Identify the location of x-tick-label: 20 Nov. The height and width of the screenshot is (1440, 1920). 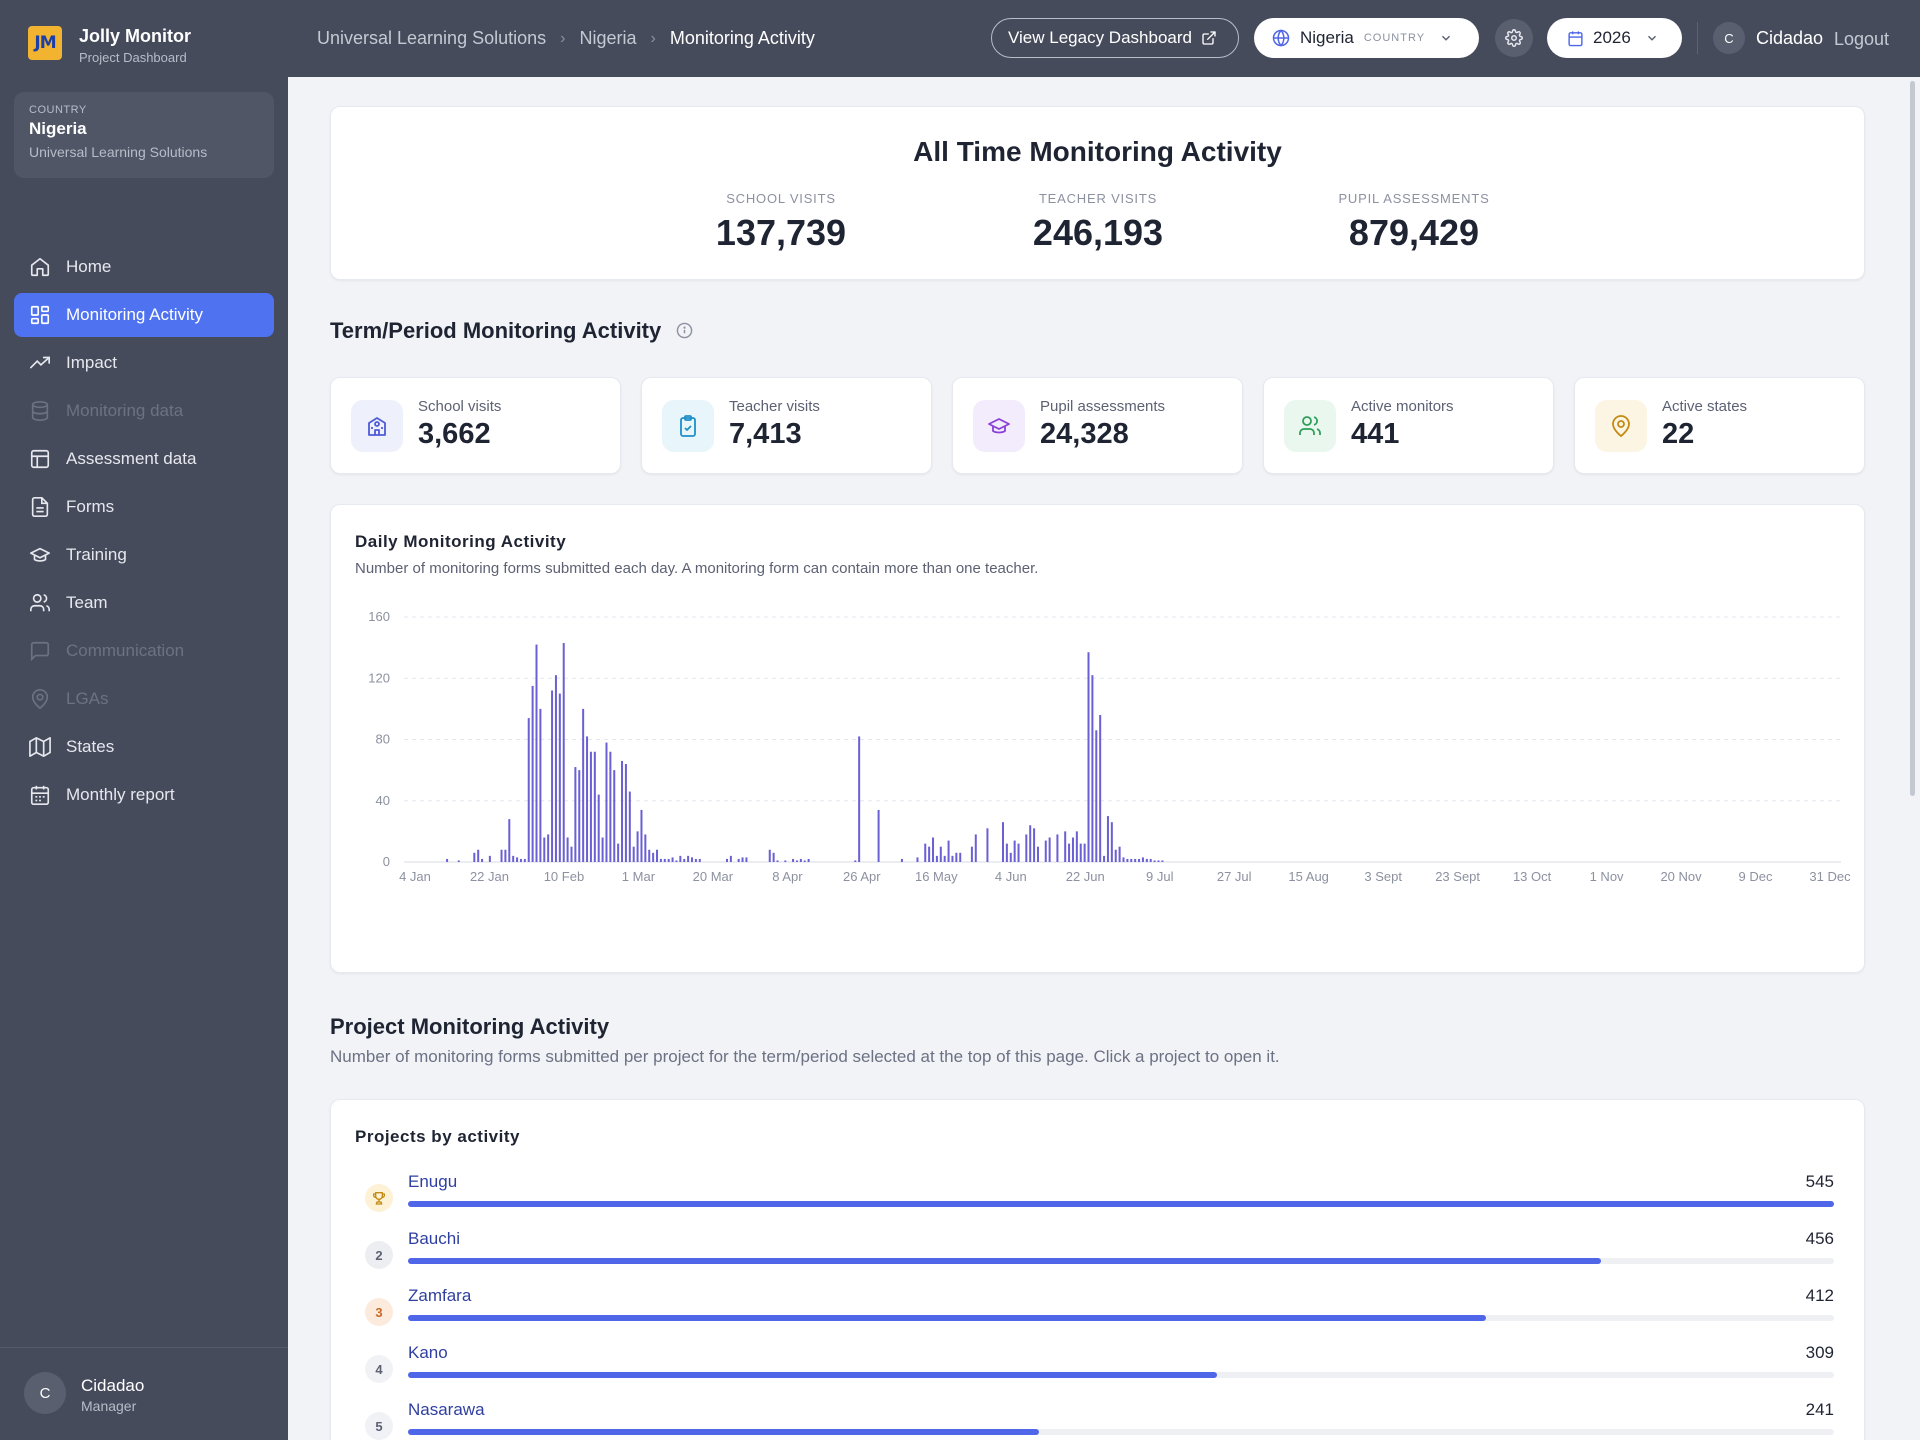
(1681, 876).